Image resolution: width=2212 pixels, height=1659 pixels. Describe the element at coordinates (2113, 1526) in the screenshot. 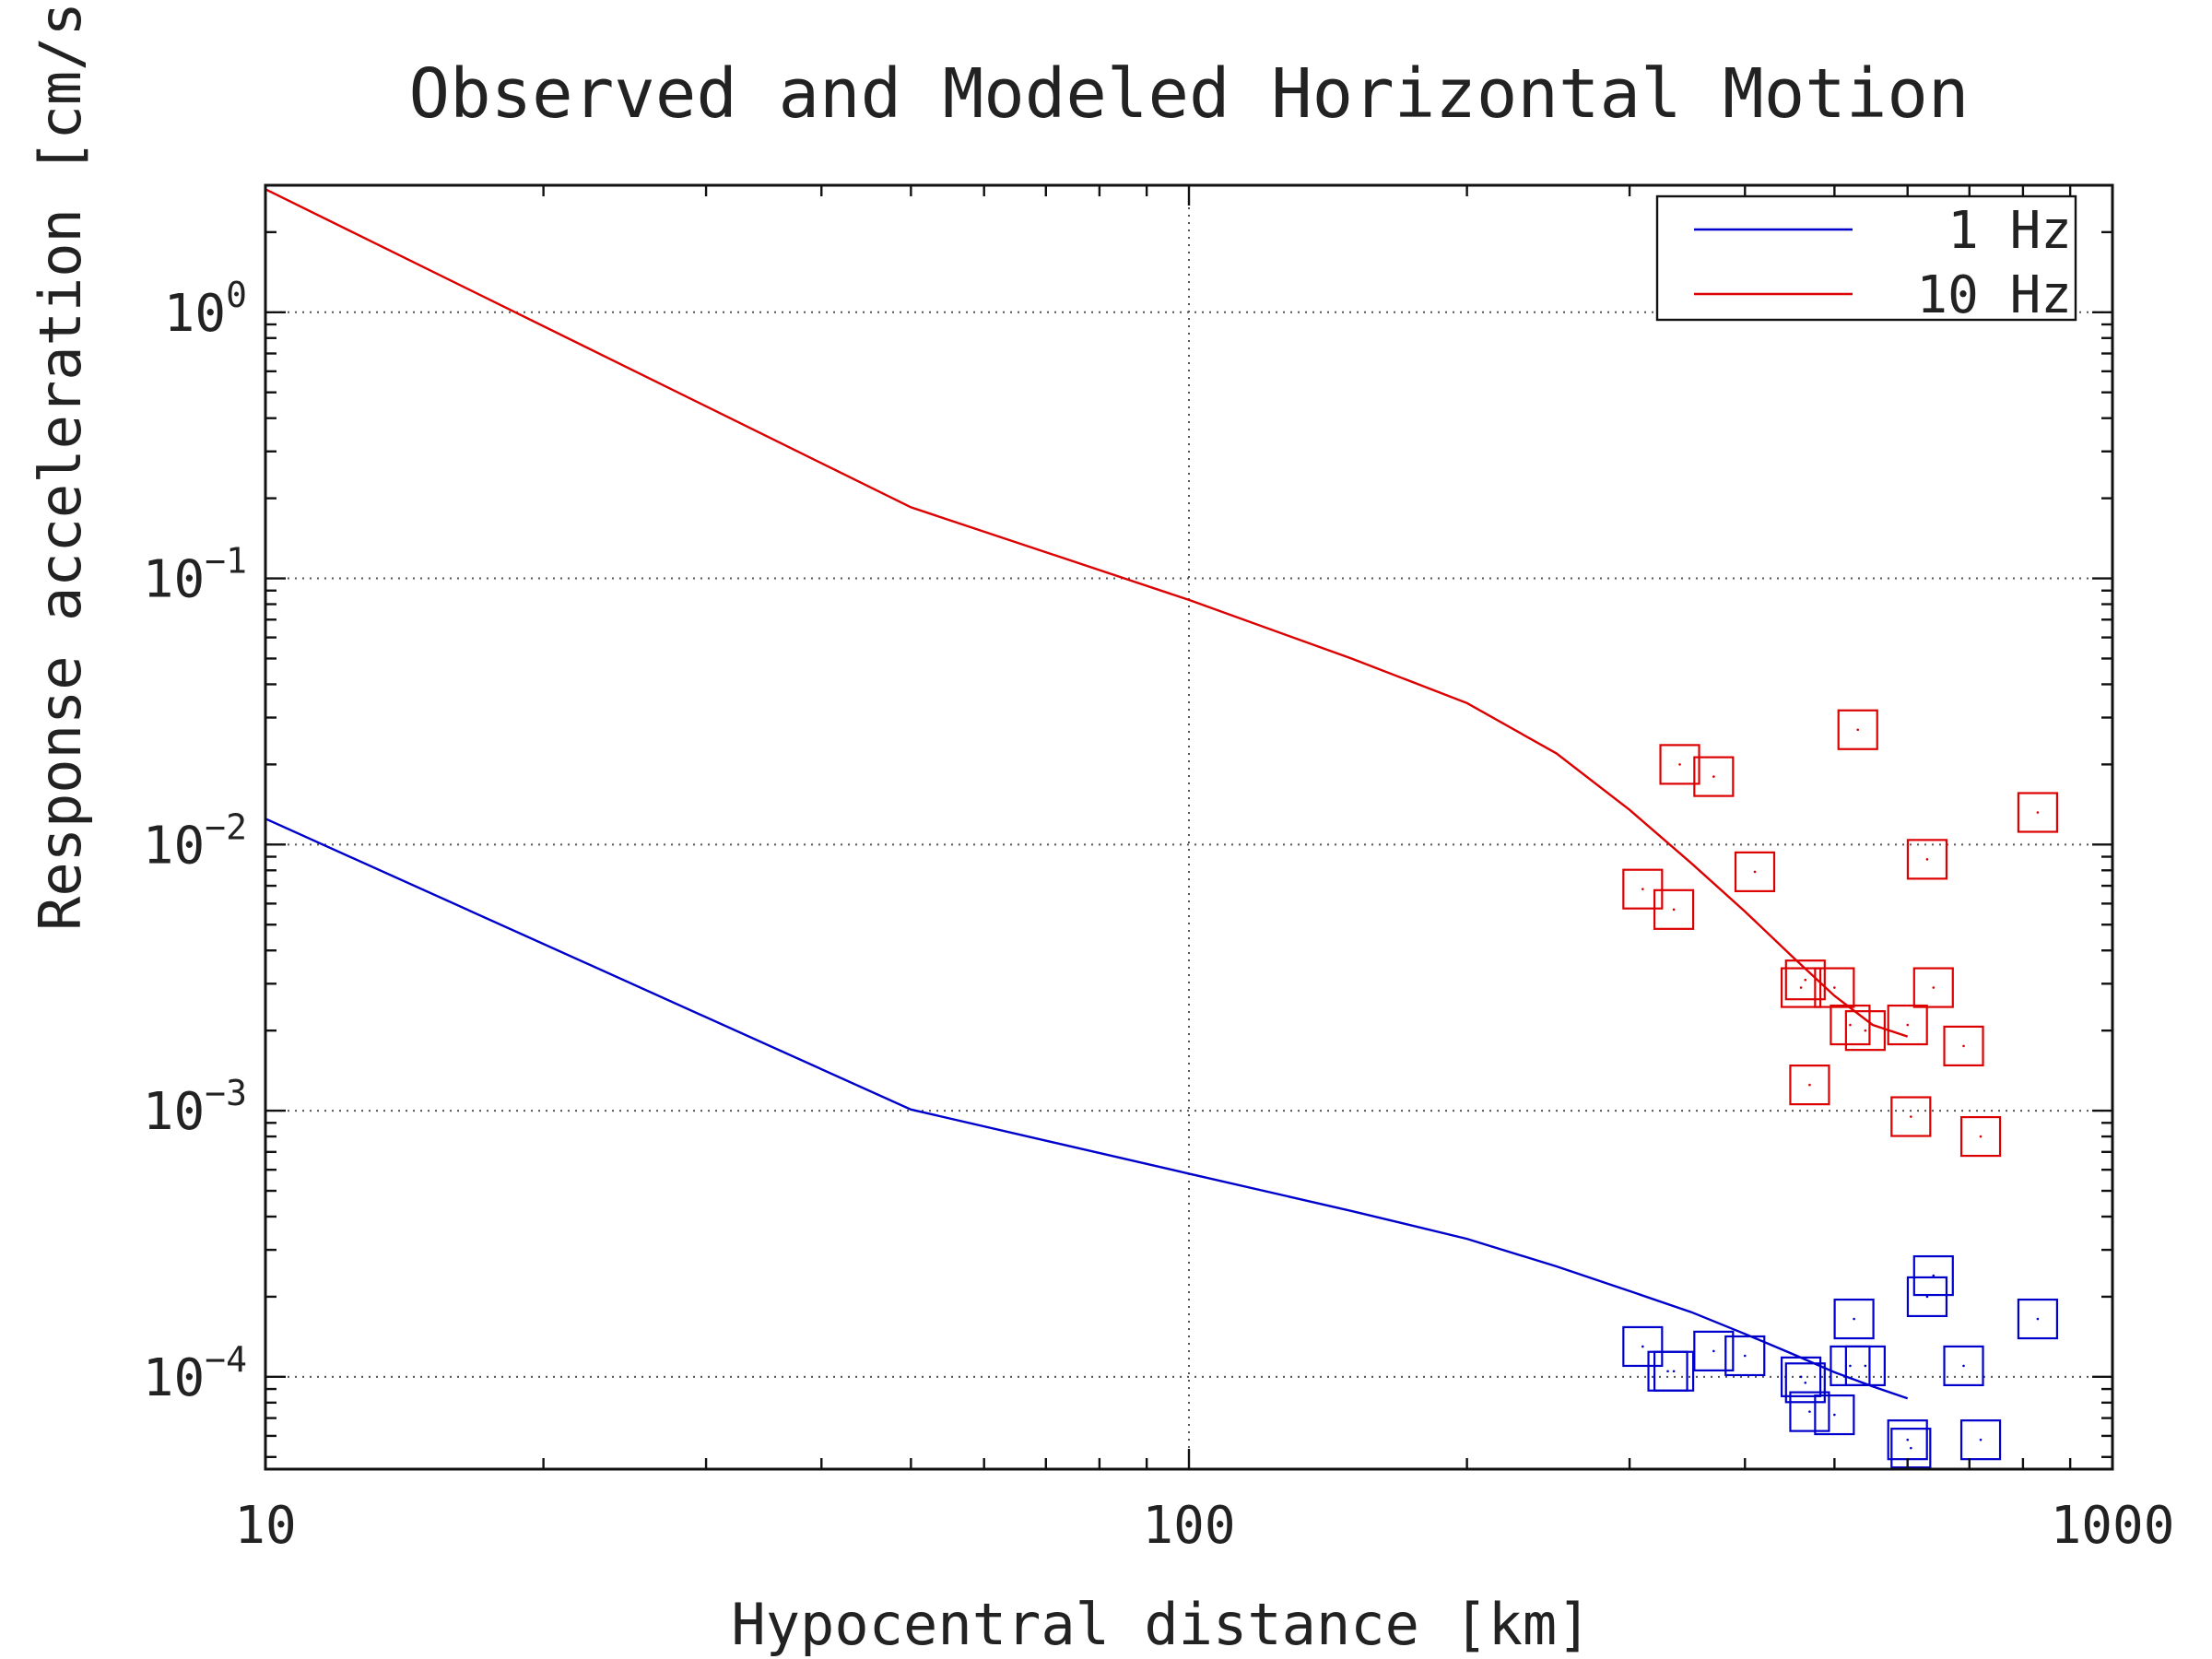

I see `x-tick-label: 1000` at that location.